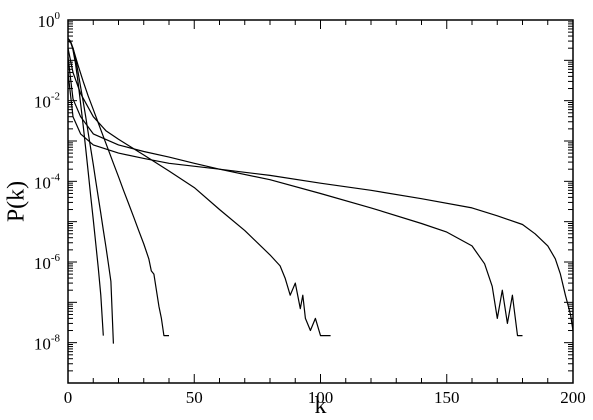  What do you see at coordinates (321, 404) in the screenshot?
I see `x-axis-label: k` at bounding box center [321, 404].